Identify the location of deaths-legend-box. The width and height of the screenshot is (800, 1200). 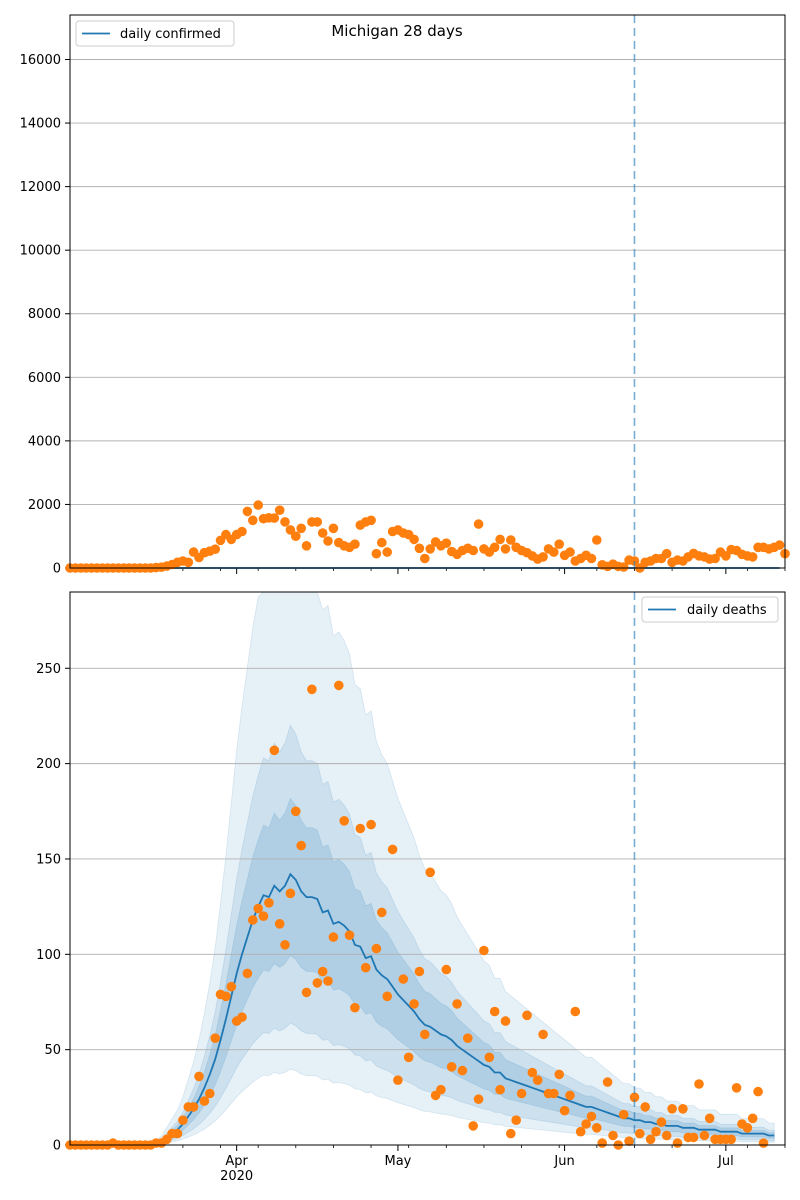
(710, 609).